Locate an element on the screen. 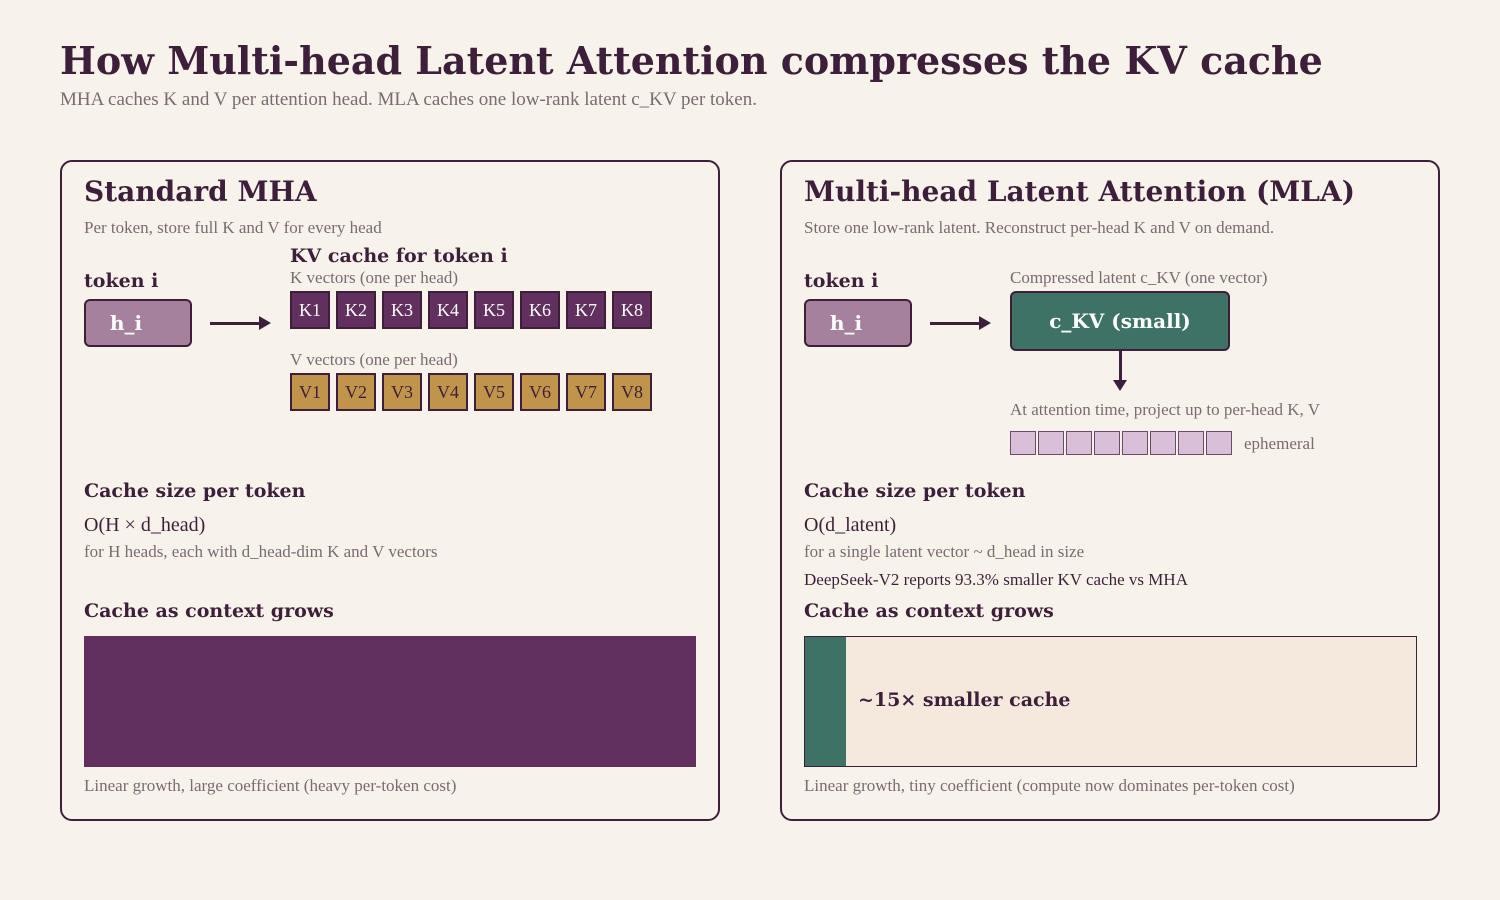  mha-v-vectors: V1 V2 V3 V4 V5 V6 V7 V8 is located at coordinates (471, 392).